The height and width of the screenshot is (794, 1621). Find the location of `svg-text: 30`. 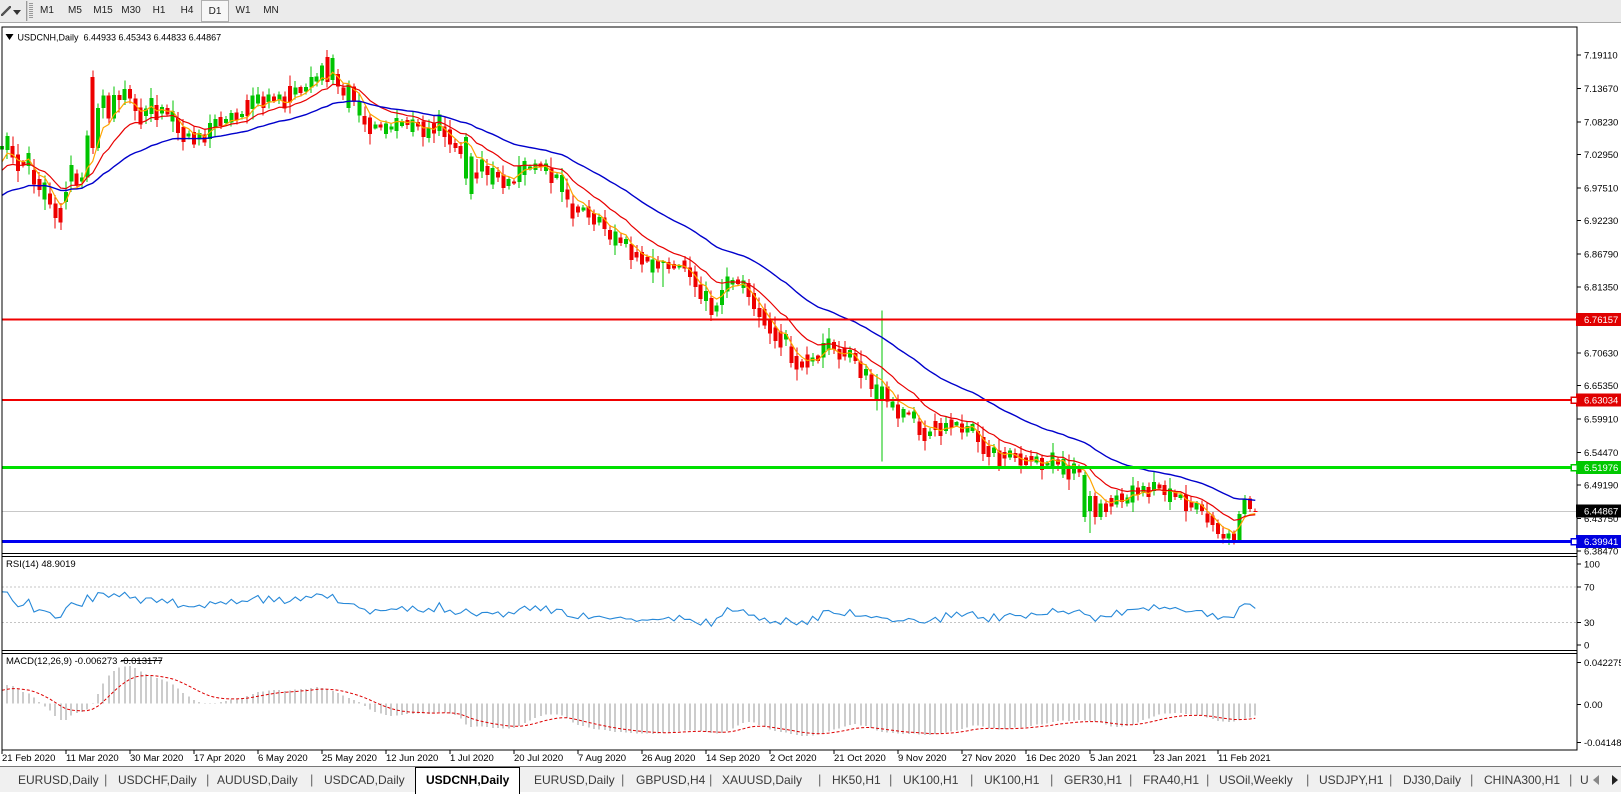

svg-text: 30 is located at coordinates (1589, 623).